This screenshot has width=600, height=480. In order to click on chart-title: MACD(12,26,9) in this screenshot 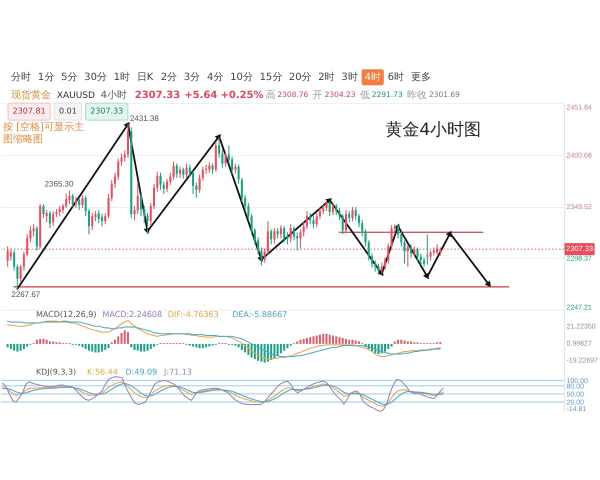, I will do `click(66, 314)`.